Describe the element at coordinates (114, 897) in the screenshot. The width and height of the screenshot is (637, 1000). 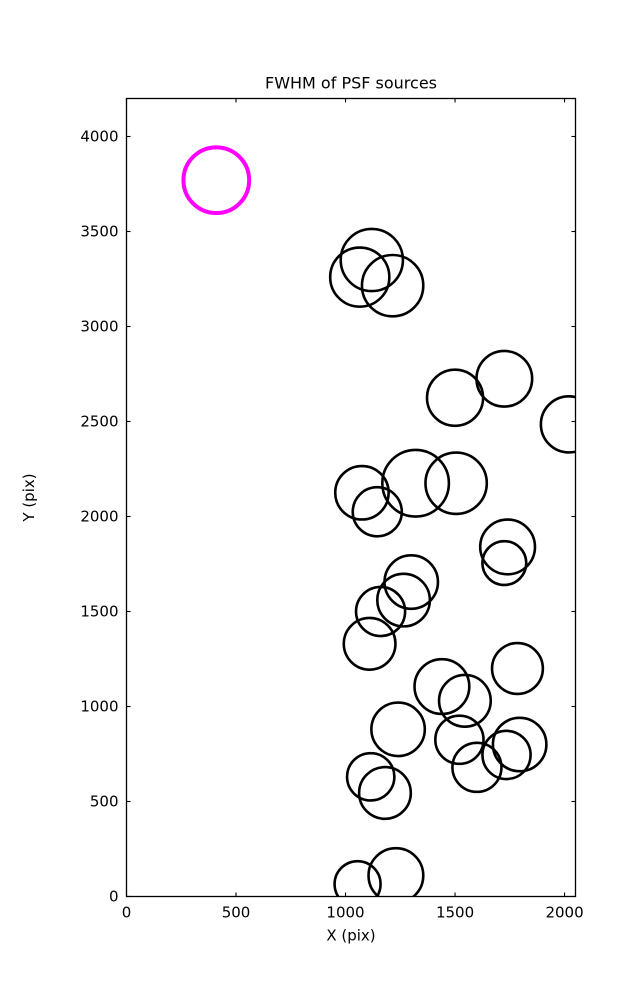
I see `y-tick-label: 0` at that location.